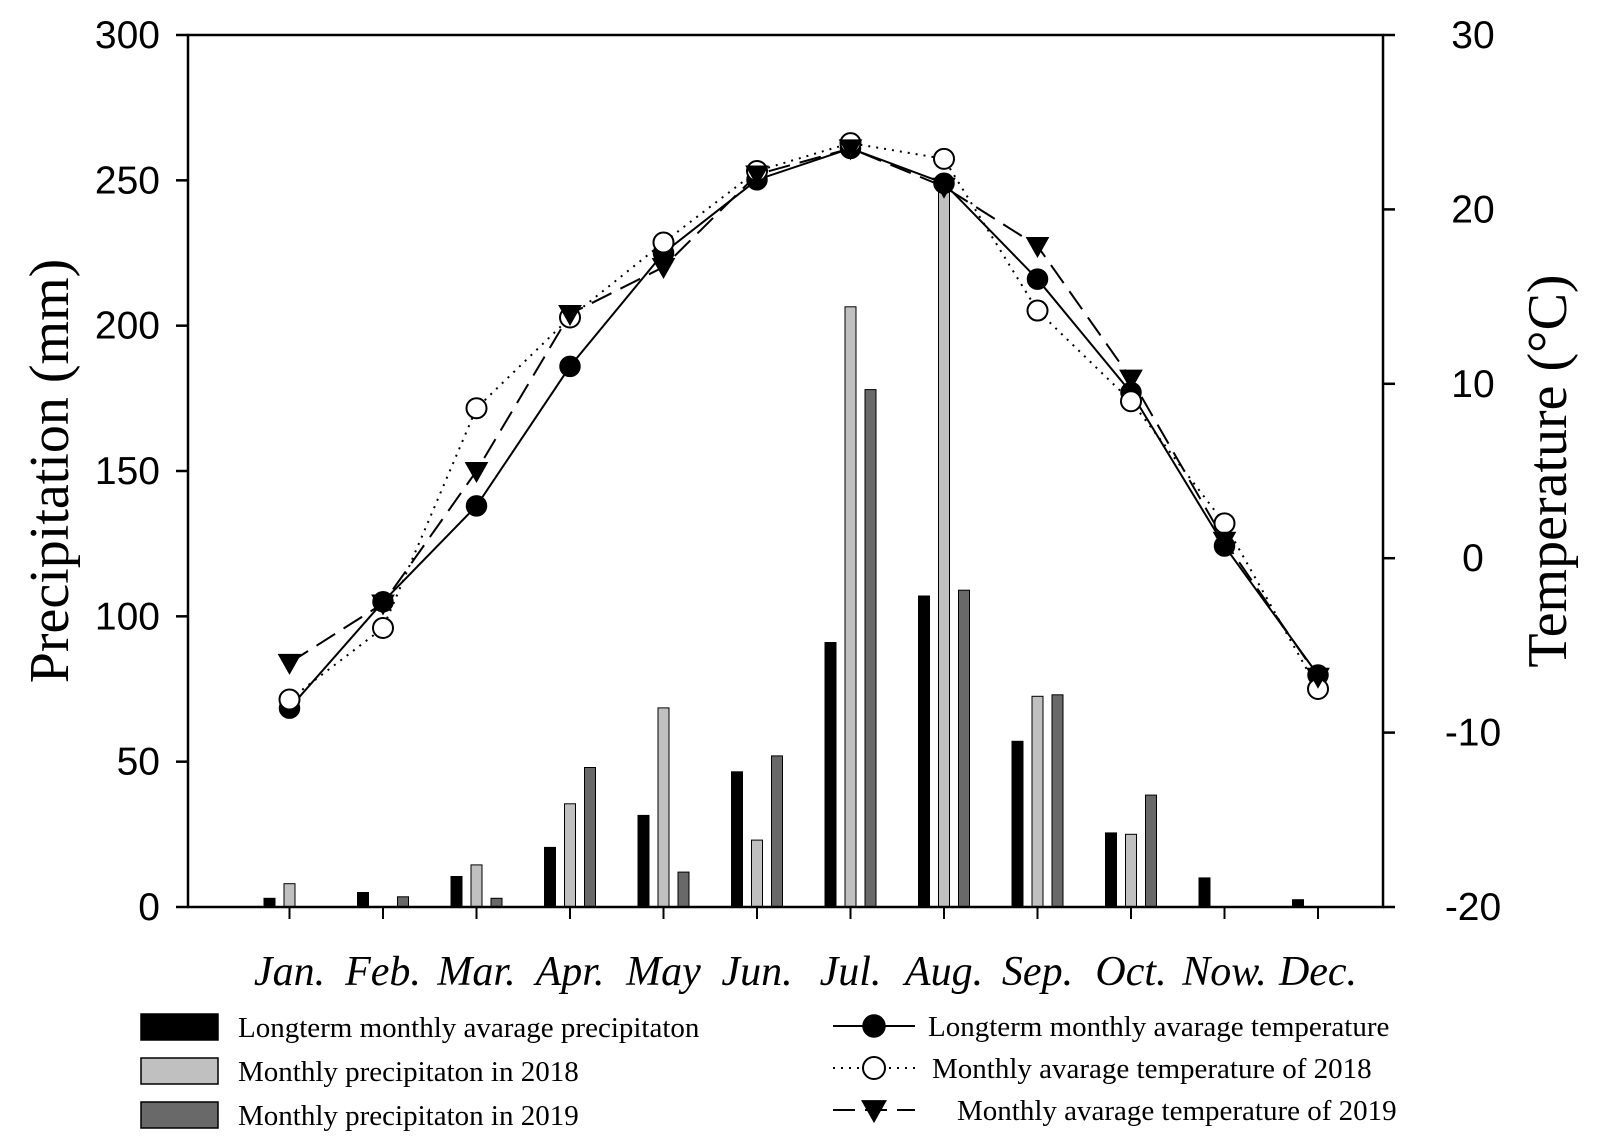 The image size is (1612, 1138). I want to click on y-axis-left-title: Precipitation (mm), so click(50, 471).